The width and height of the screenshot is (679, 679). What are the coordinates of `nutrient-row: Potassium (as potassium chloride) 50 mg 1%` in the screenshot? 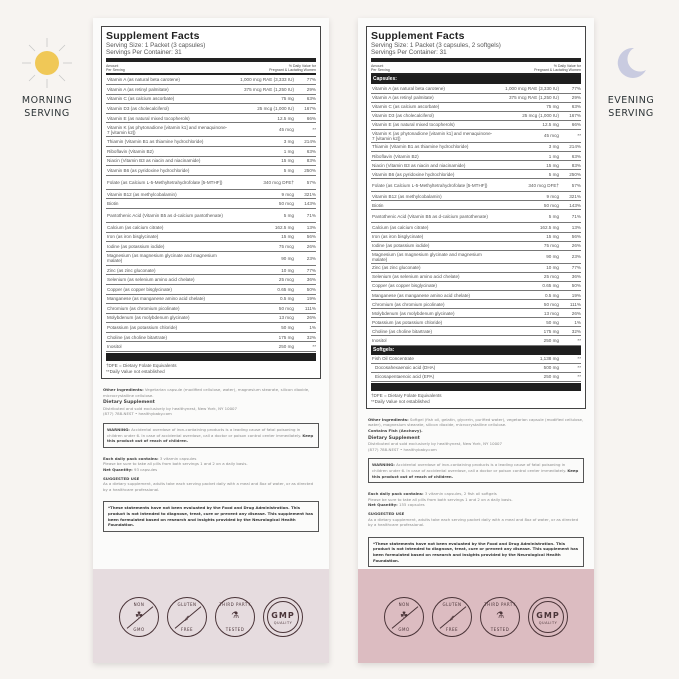 It's located at (211, 328).